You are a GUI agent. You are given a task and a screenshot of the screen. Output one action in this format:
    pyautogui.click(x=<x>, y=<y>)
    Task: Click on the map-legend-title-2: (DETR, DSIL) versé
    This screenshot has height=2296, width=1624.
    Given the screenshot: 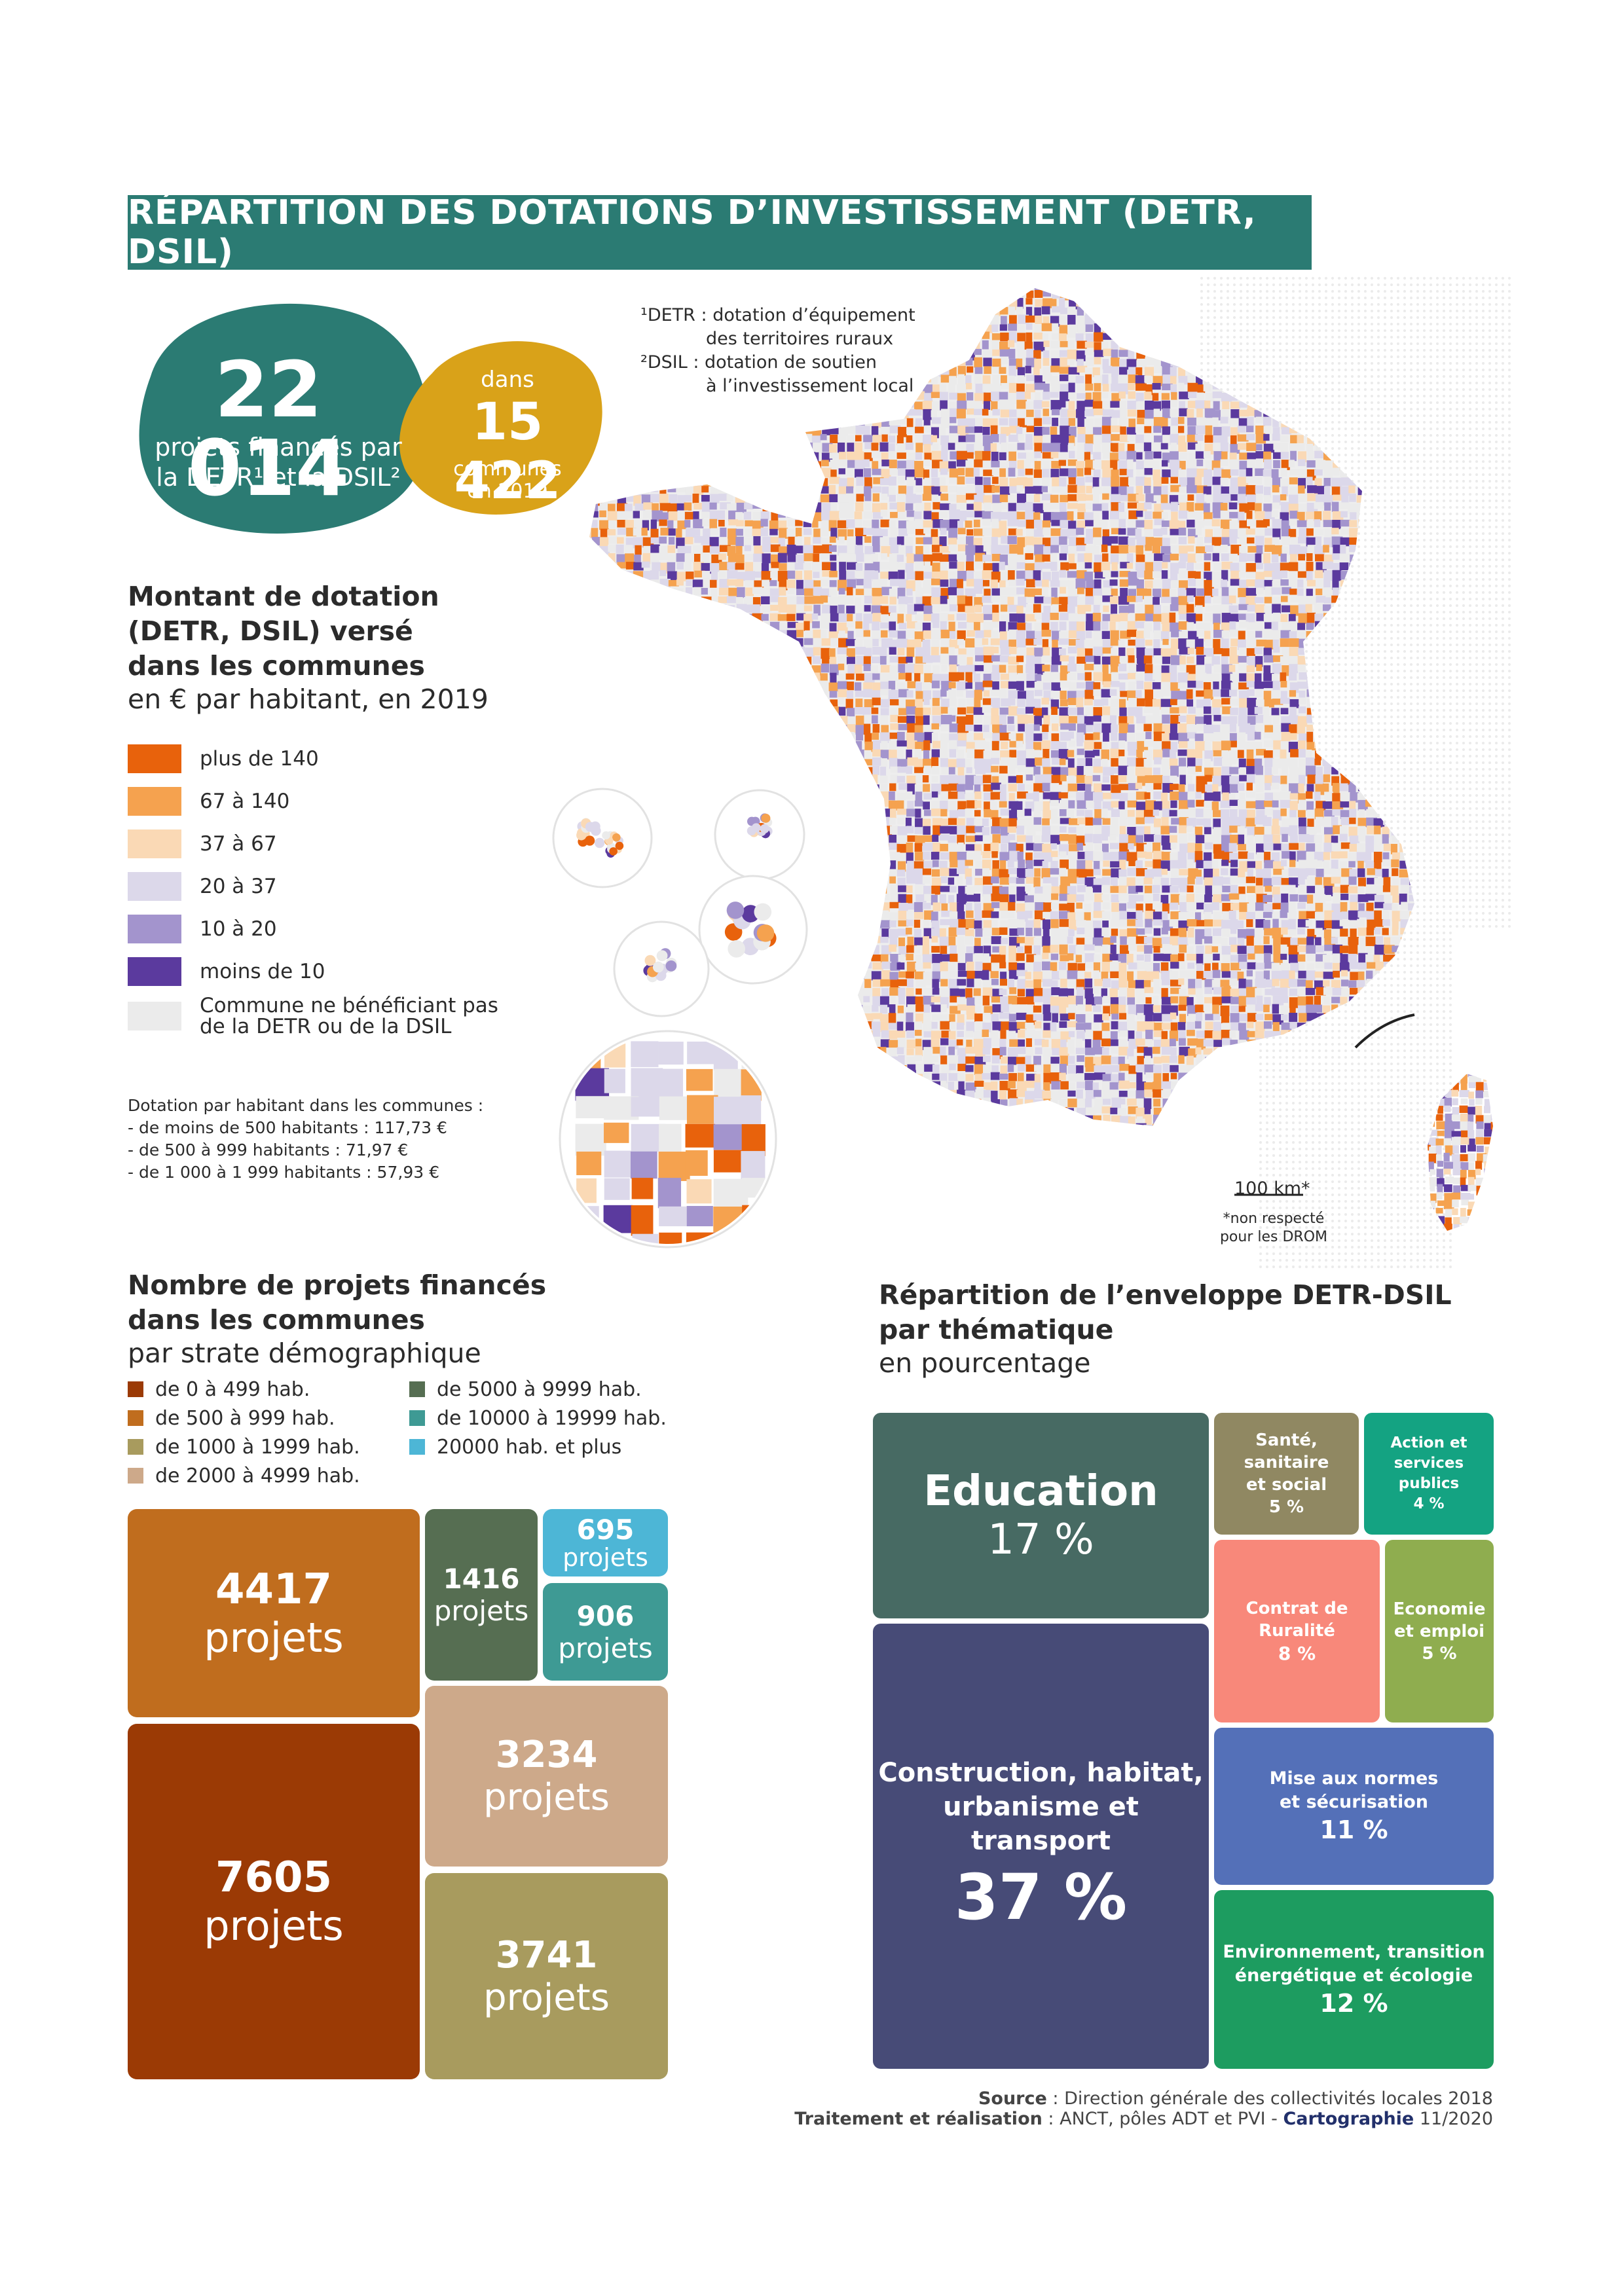 What is the action you would take?
    pyautogui.click(x=270, y=631)
    